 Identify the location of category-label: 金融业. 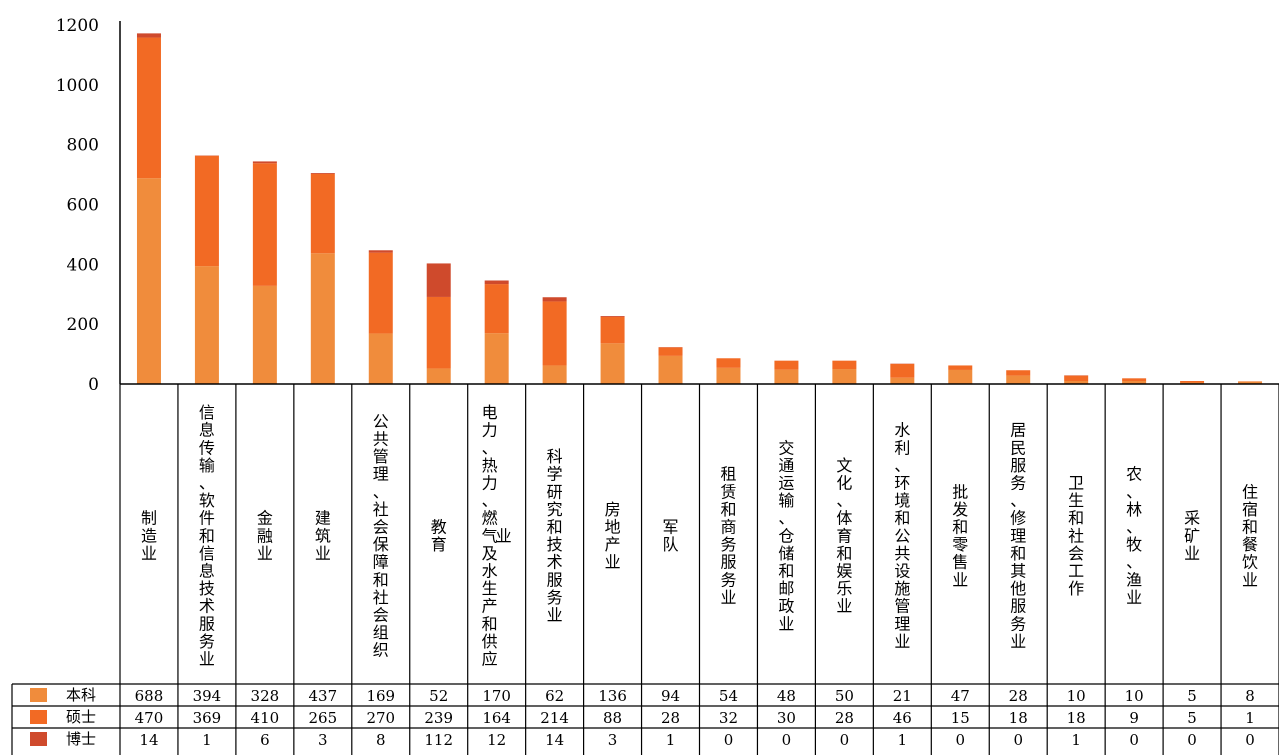
(265, 536).